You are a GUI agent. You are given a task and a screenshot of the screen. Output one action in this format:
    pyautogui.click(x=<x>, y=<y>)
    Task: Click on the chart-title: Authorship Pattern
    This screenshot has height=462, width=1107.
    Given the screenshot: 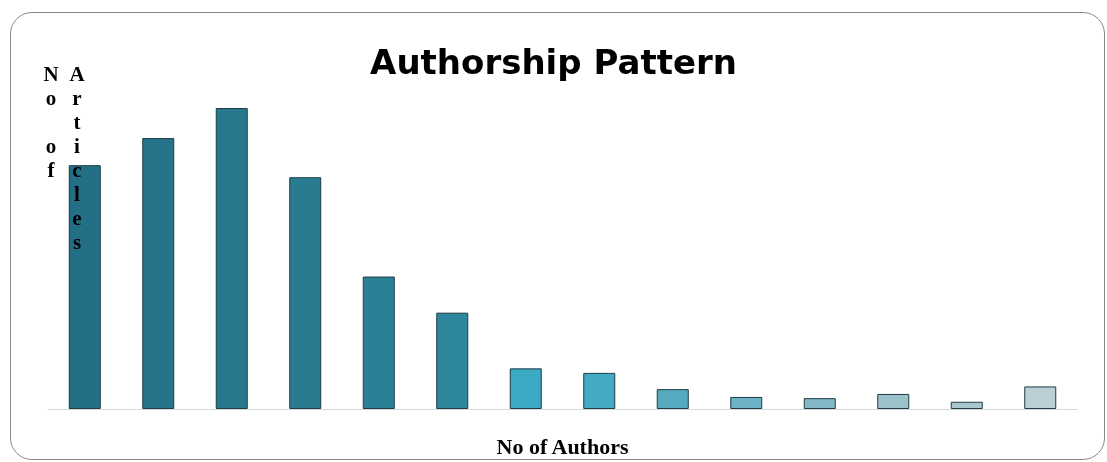 What is the action you would take?
    pyautogui.click(x=553, y=62)
    